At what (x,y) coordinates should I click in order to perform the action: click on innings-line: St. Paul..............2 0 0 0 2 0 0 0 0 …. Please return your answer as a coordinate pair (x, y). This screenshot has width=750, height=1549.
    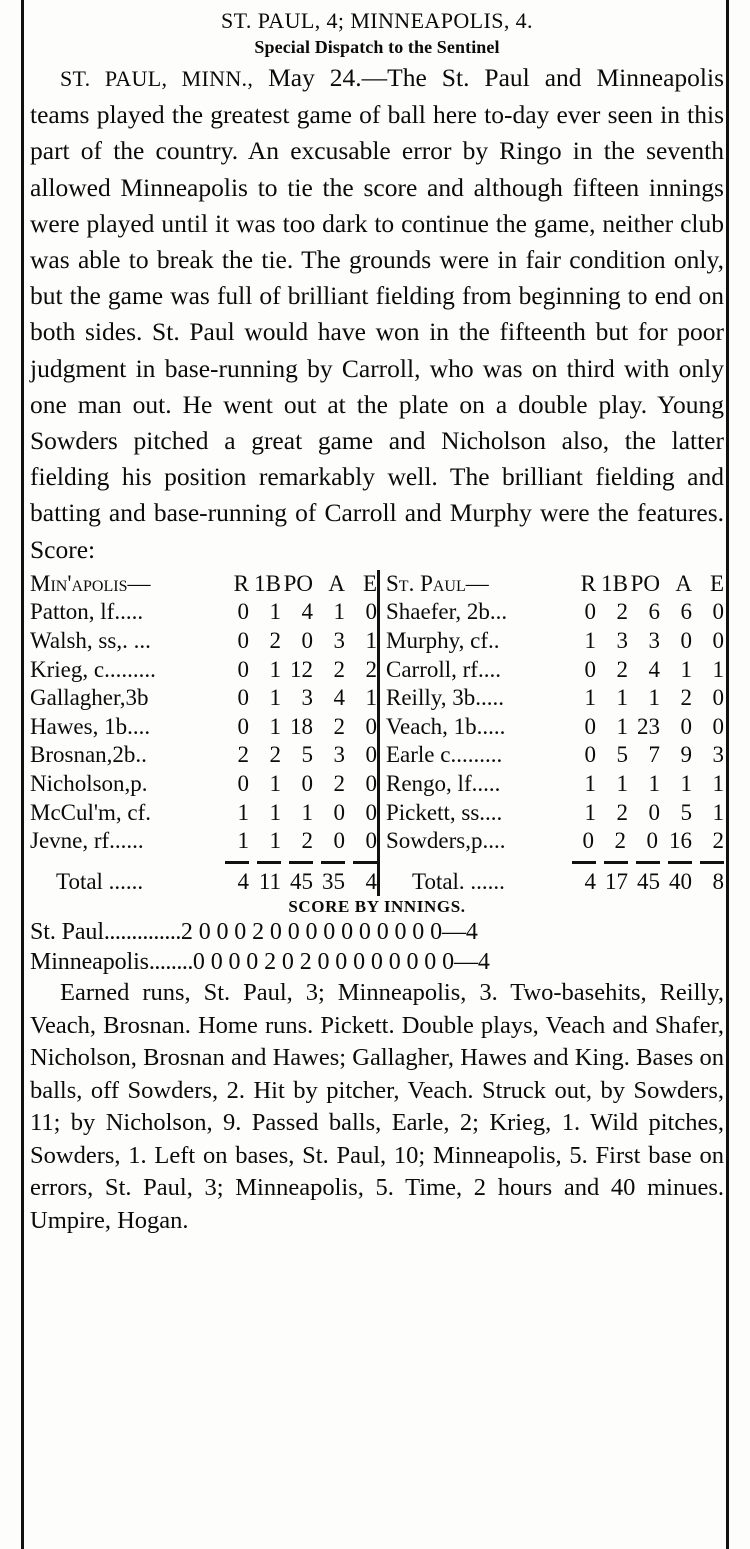
    Looking at the image, I should click on (377, 932).